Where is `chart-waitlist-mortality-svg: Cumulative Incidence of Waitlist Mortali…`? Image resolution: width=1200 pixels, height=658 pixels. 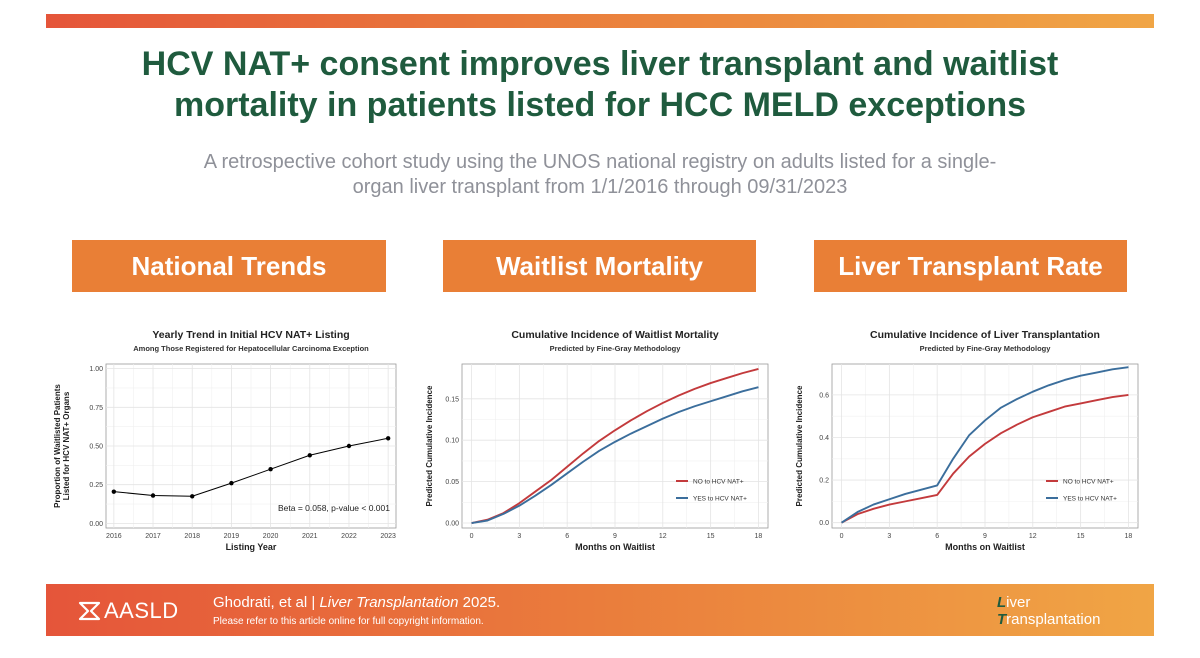 chart-waitlist-mortality-svg: Cumulative Incidence of Waitlist Mortali… is located at coordinates (597, 440).